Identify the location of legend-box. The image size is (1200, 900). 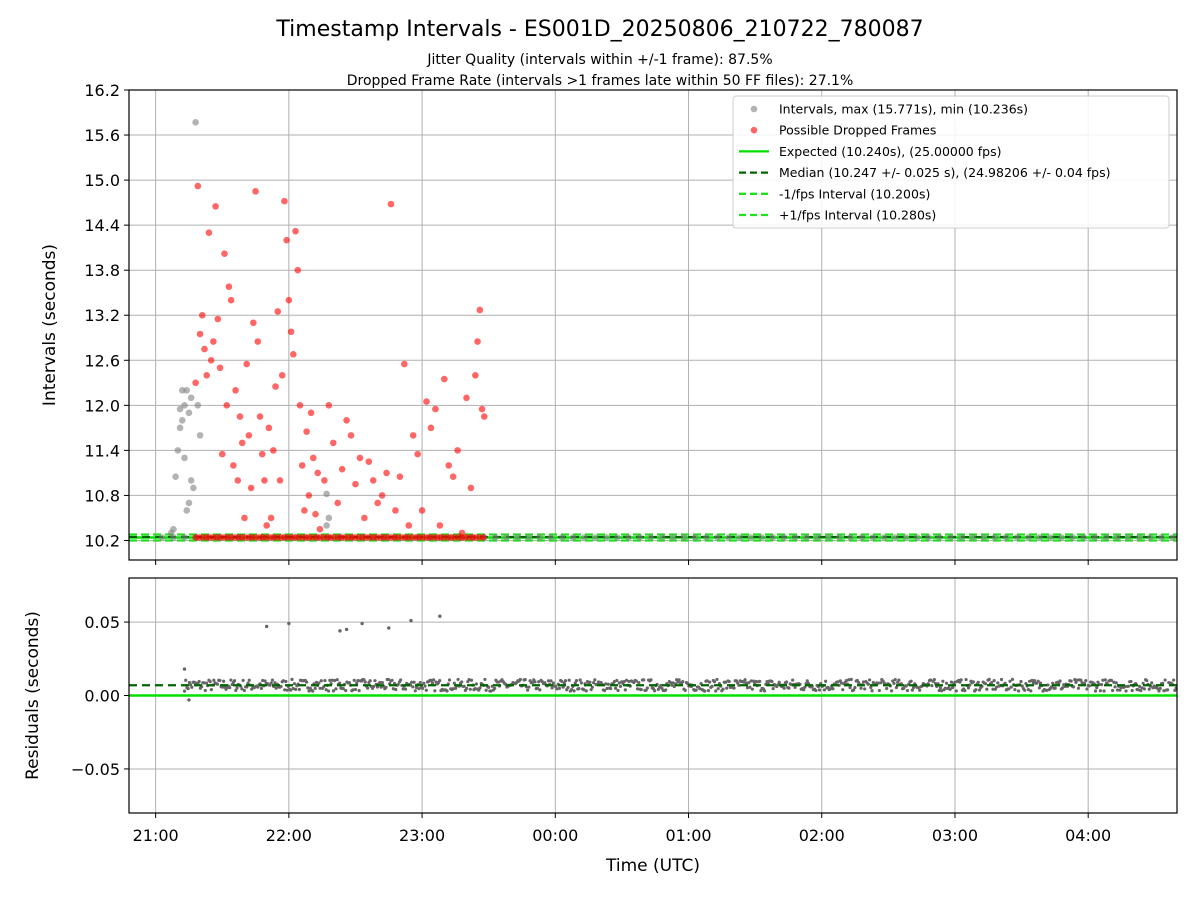
(951, 162).